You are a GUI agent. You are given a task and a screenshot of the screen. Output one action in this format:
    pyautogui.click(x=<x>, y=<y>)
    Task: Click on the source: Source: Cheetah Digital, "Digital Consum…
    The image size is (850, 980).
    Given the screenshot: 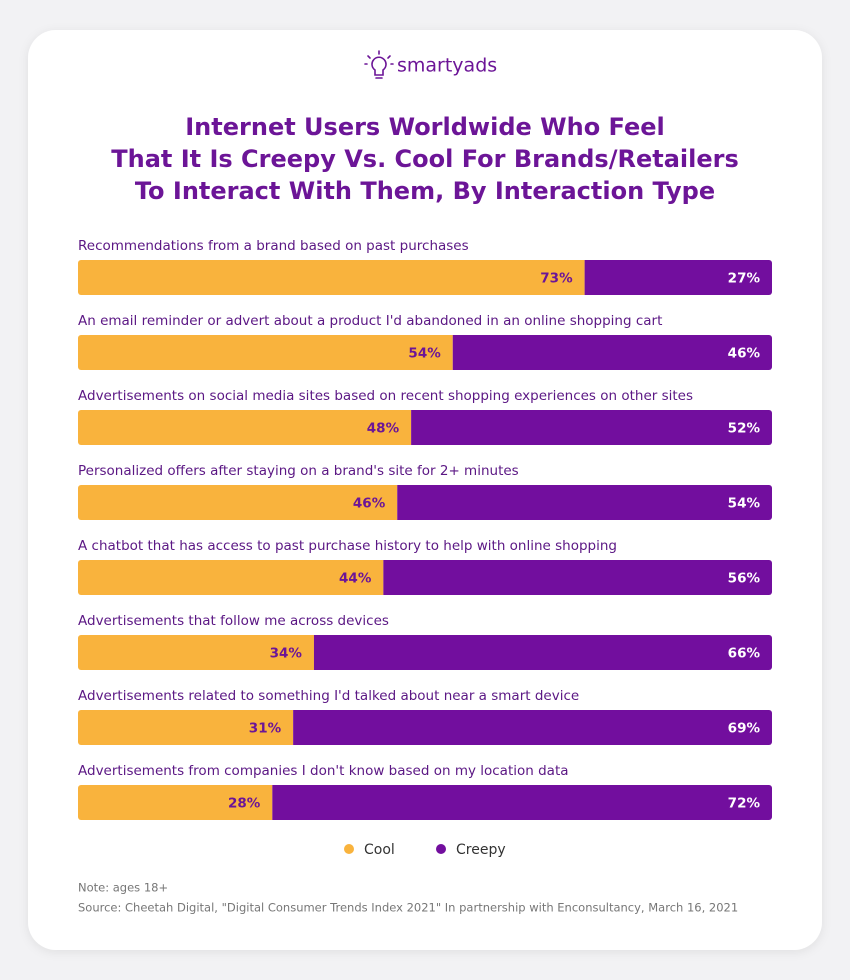 What is the action you would take?
    pyautogui.click(x=408, y=908)
    